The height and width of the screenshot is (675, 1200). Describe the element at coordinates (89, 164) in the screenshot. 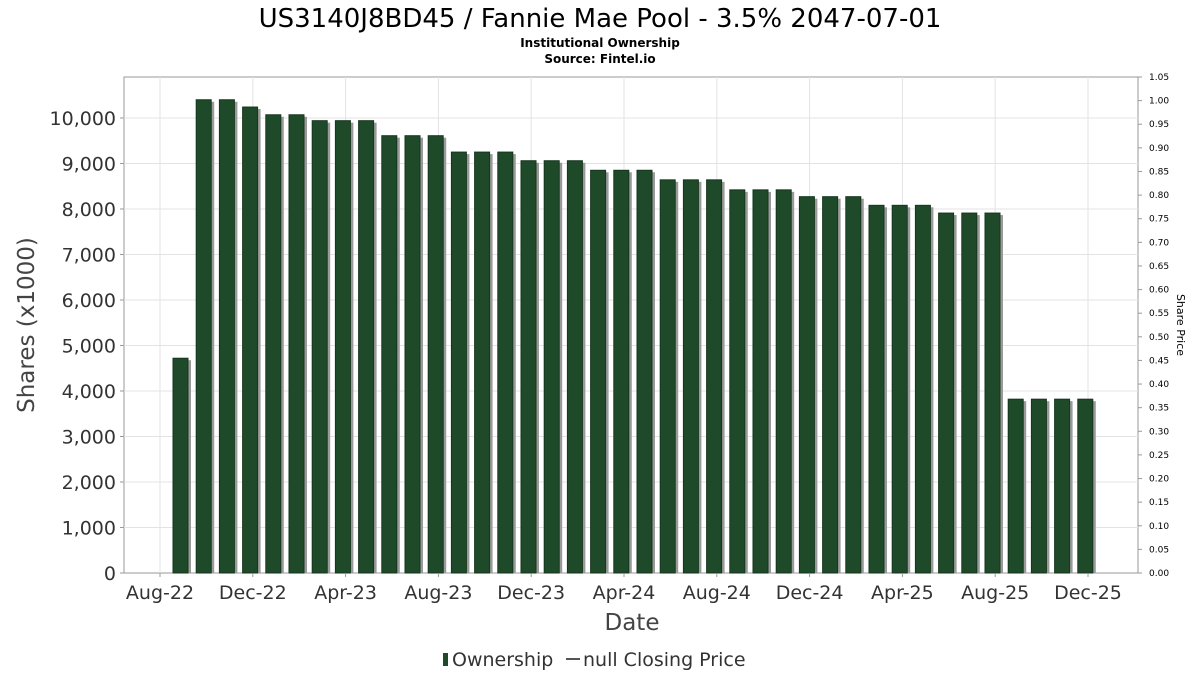

I see `y-tick-label: 9,000` at that location.